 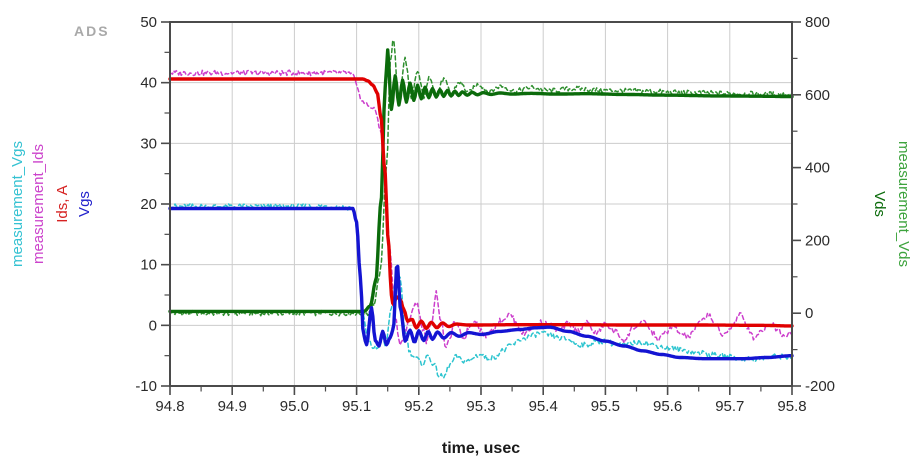 I want to click on x-tick-label: 95.6, so click(x=667, y=406).